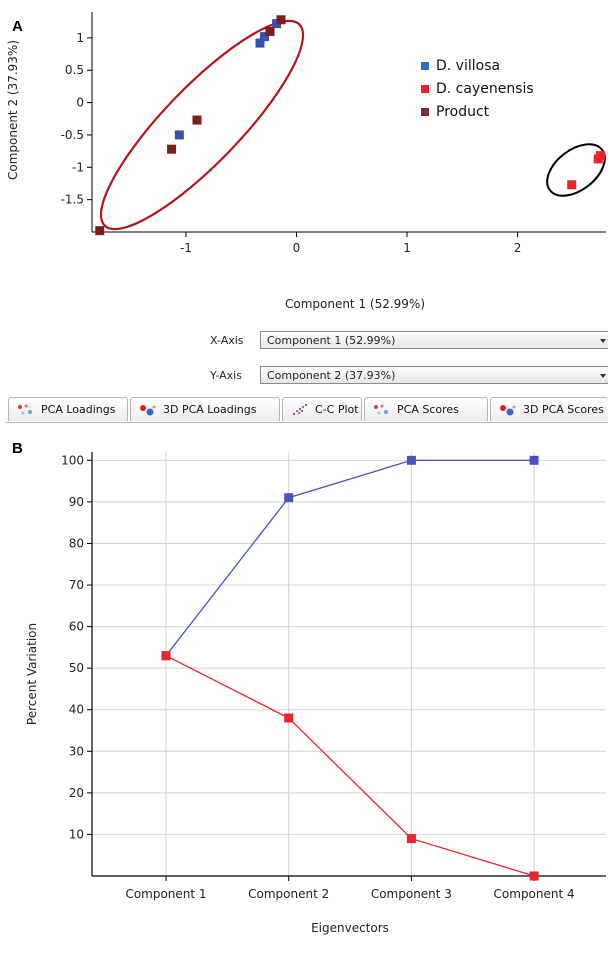  I want to click on tab-label: PCA Scores, so click(428, 409).